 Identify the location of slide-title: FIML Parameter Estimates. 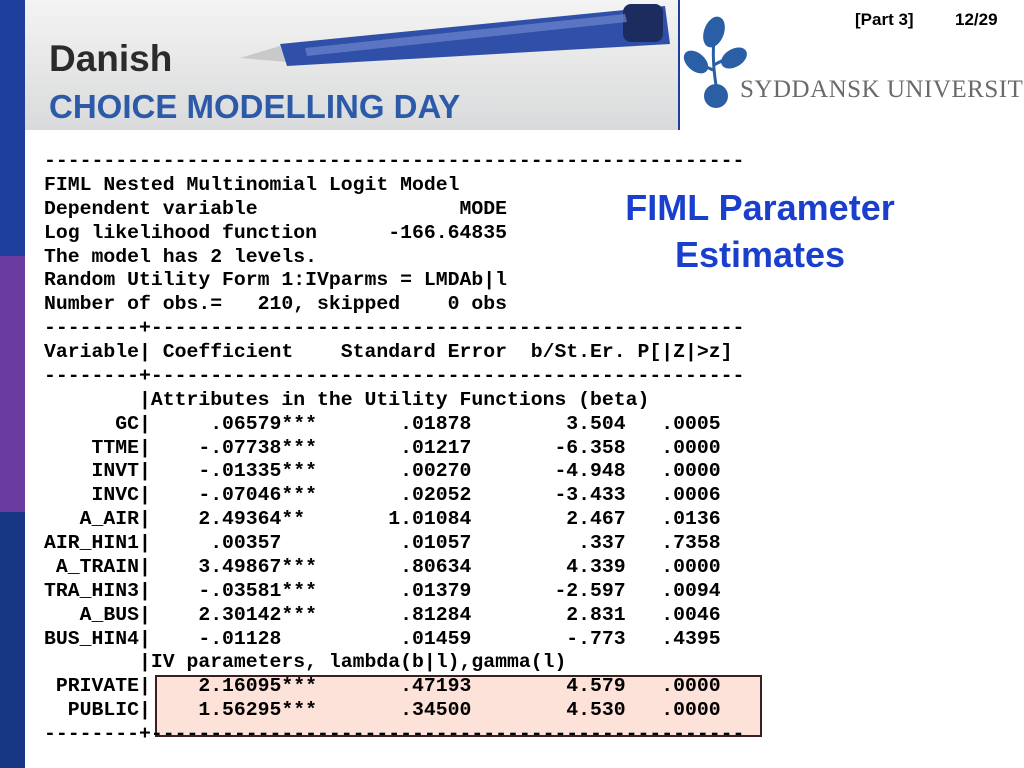
(760, 231).